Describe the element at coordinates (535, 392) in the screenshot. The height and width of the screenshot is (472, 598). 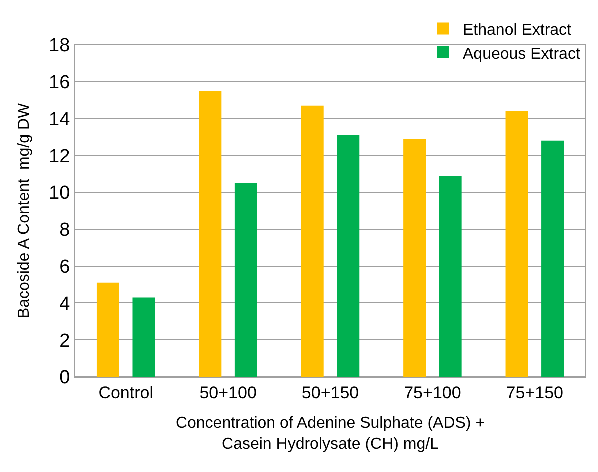
I see `x-tick-label: 75+150` at that location.